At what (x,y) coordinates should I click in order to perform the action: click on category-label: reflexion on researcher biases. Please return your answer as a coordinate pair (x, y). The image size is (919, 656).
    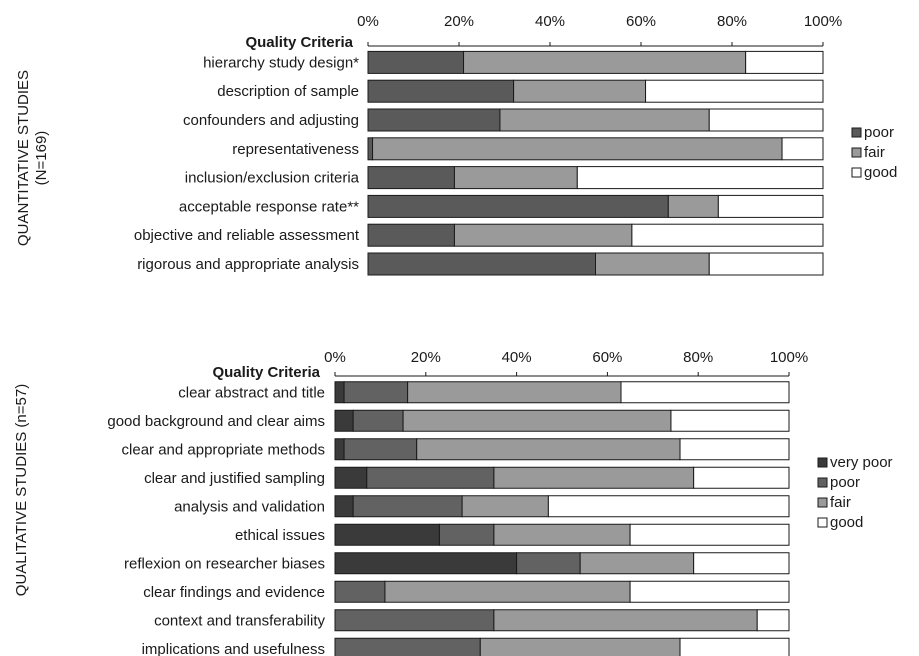
    Looking at the image, I should click on (224, 563).